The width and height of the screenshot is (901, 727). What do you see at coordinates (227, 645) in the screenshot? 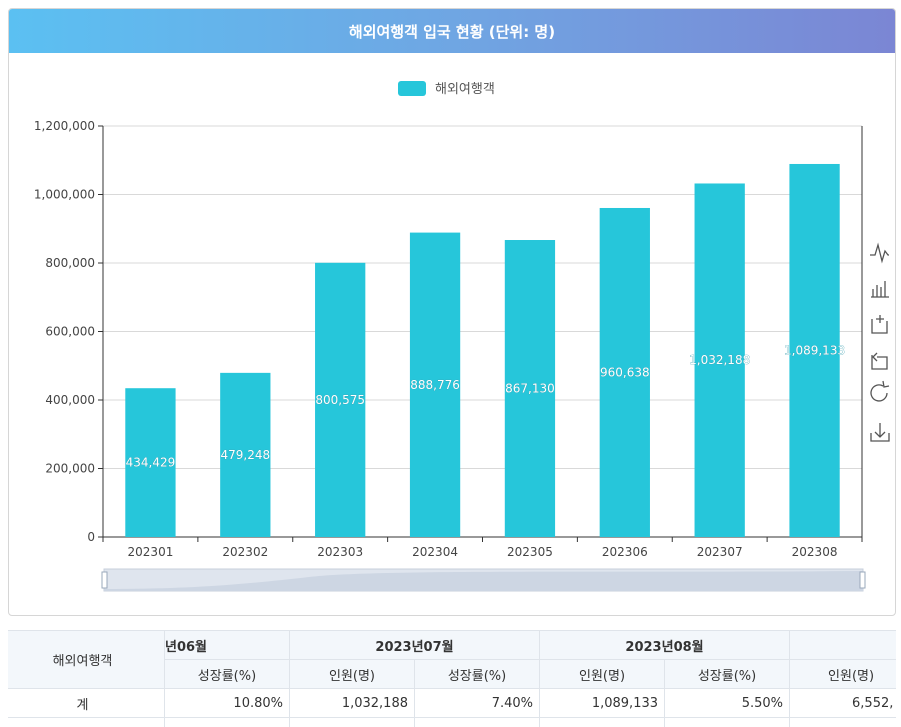
I see `group-header-202306: 년06월` at bounding box center [227, 645].